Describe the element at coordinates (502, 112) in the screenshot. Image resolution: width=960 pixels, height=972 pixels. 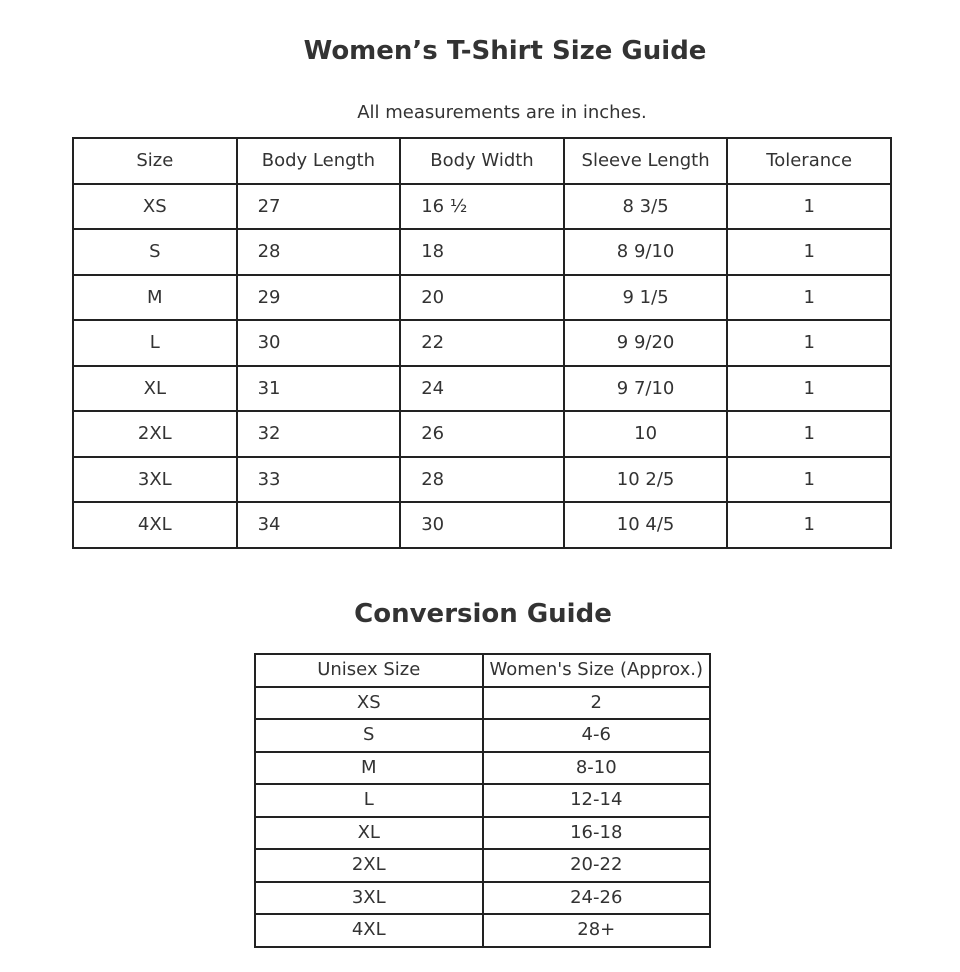
I see `subtitle: All measurements are in inches.` at that location.